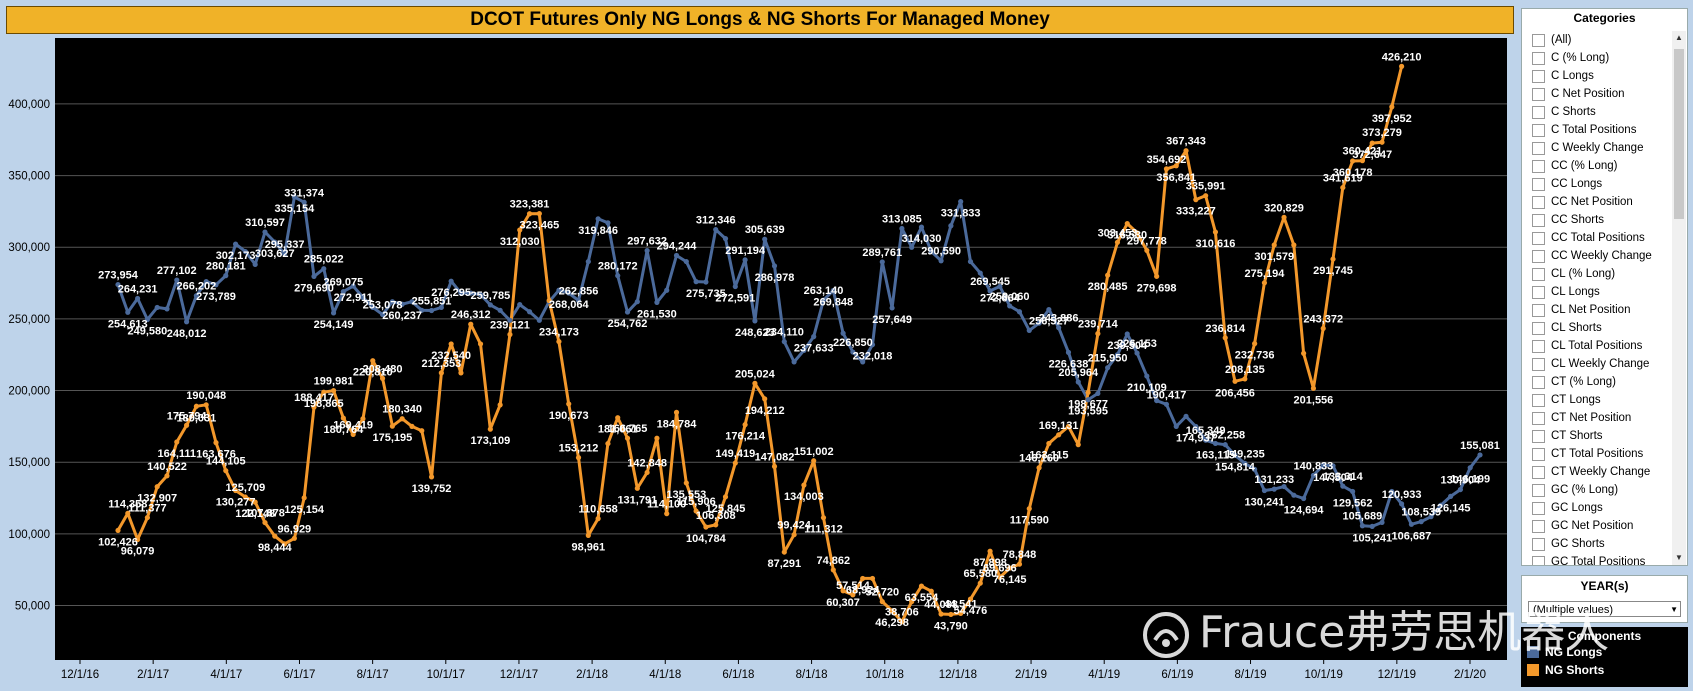 This screenshot has width=1693, height=691. What do you see at coordinates (1597, 148) in the screenshot?
I see `category-item: C Weekly Change` at bounding box center [1597, 148].